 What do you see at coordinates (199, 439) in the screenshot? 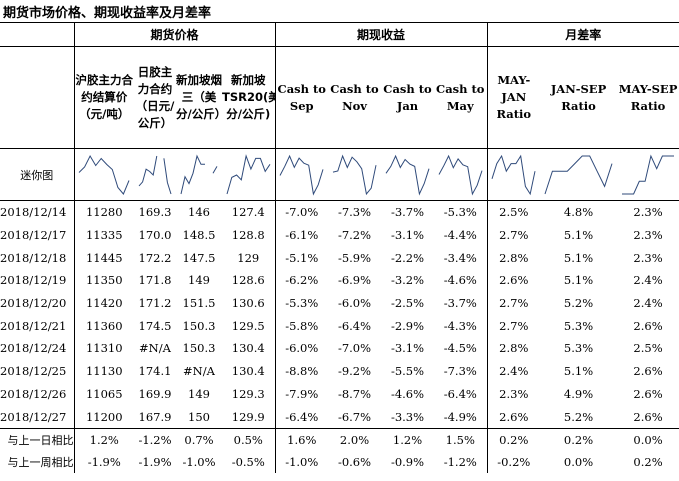
I see `footer-cell: 0.7%` at bounding box center [199, 439].